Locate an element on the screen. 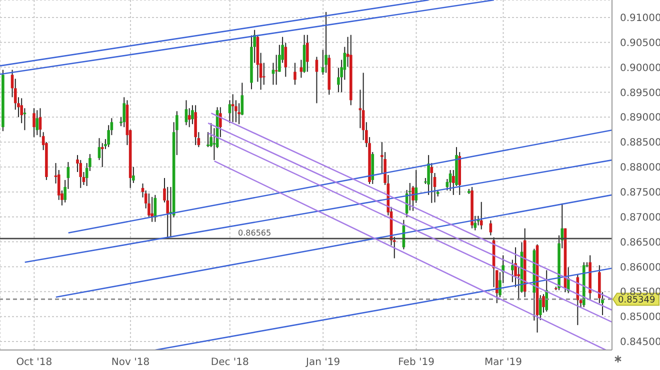 The width and height of the screenshot is (660, 370). ref-line-label: 0.85349 is located at coordinates (637, 301).